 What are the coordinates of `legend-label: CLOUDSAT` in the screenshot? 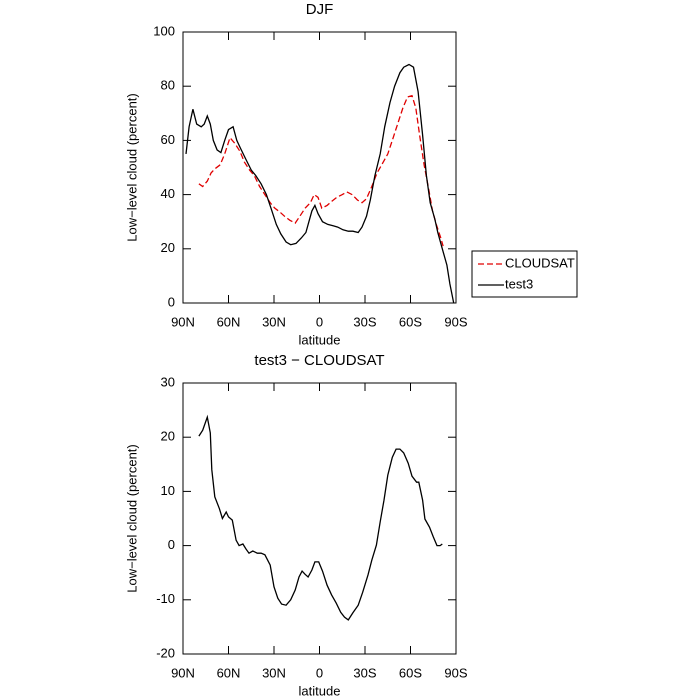 It's located at (540, 262).